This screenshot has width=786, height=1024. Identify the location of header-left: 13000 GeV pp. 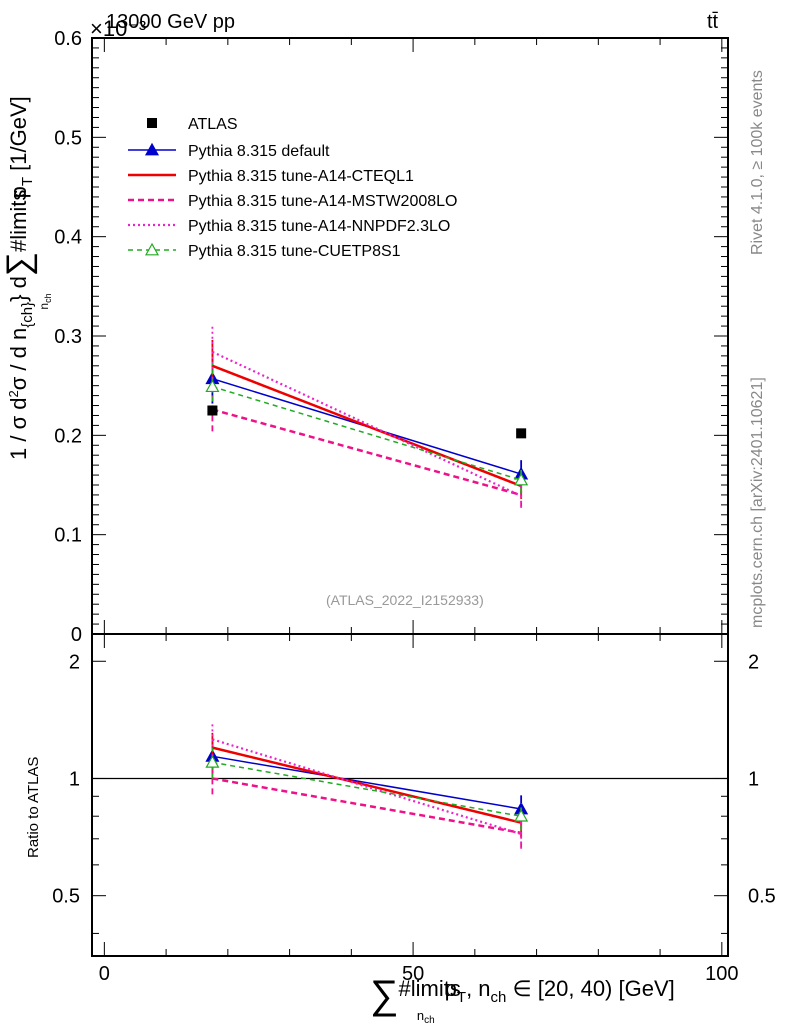
(170, 22).